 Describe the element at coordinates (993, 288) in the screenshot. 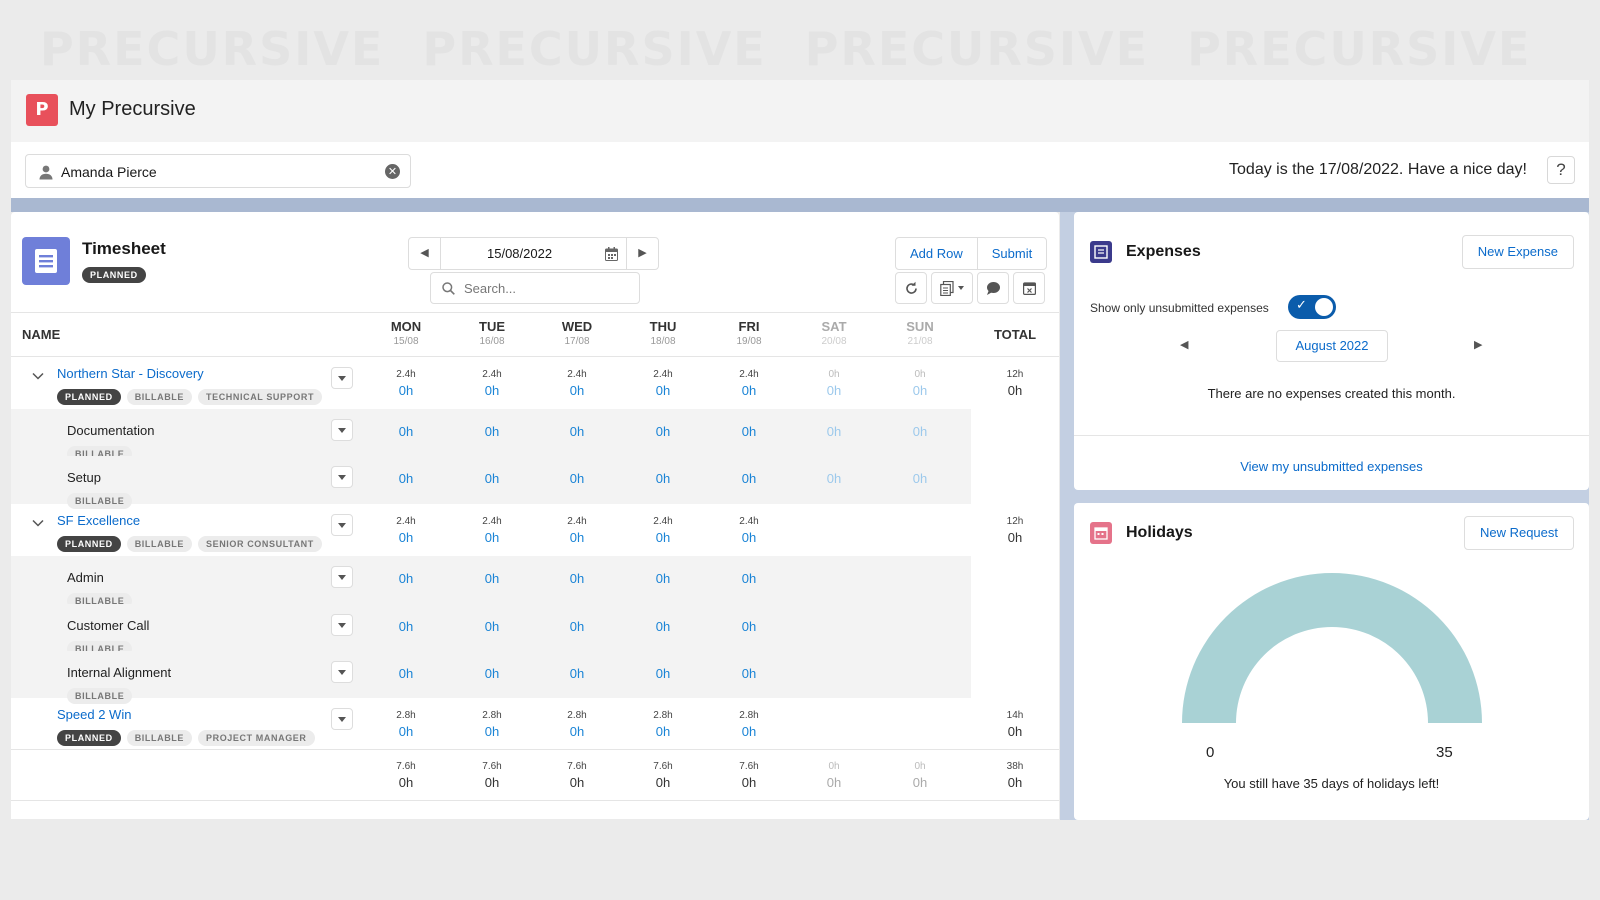

I see `comments-button` at that location.